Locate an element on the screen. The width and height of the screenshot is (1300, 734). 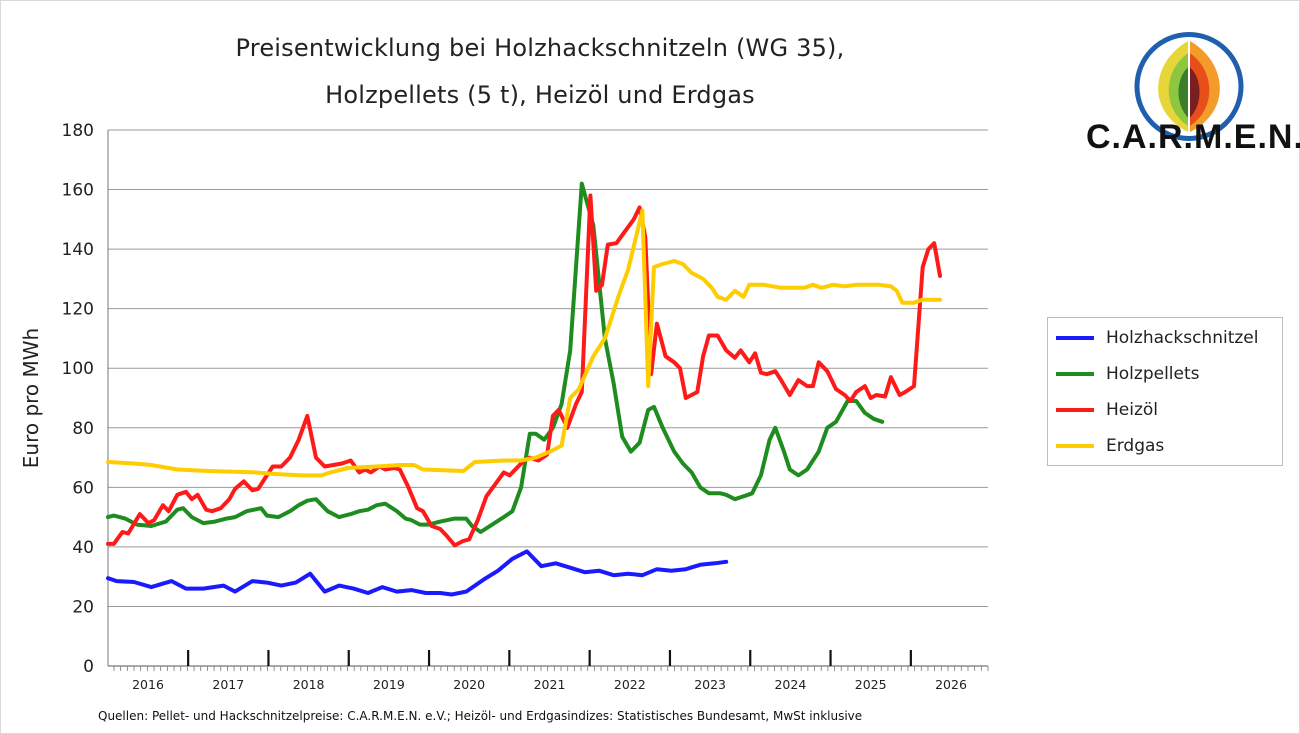
legend-swatch-holzpellets is located at coordinates (1075, 374).